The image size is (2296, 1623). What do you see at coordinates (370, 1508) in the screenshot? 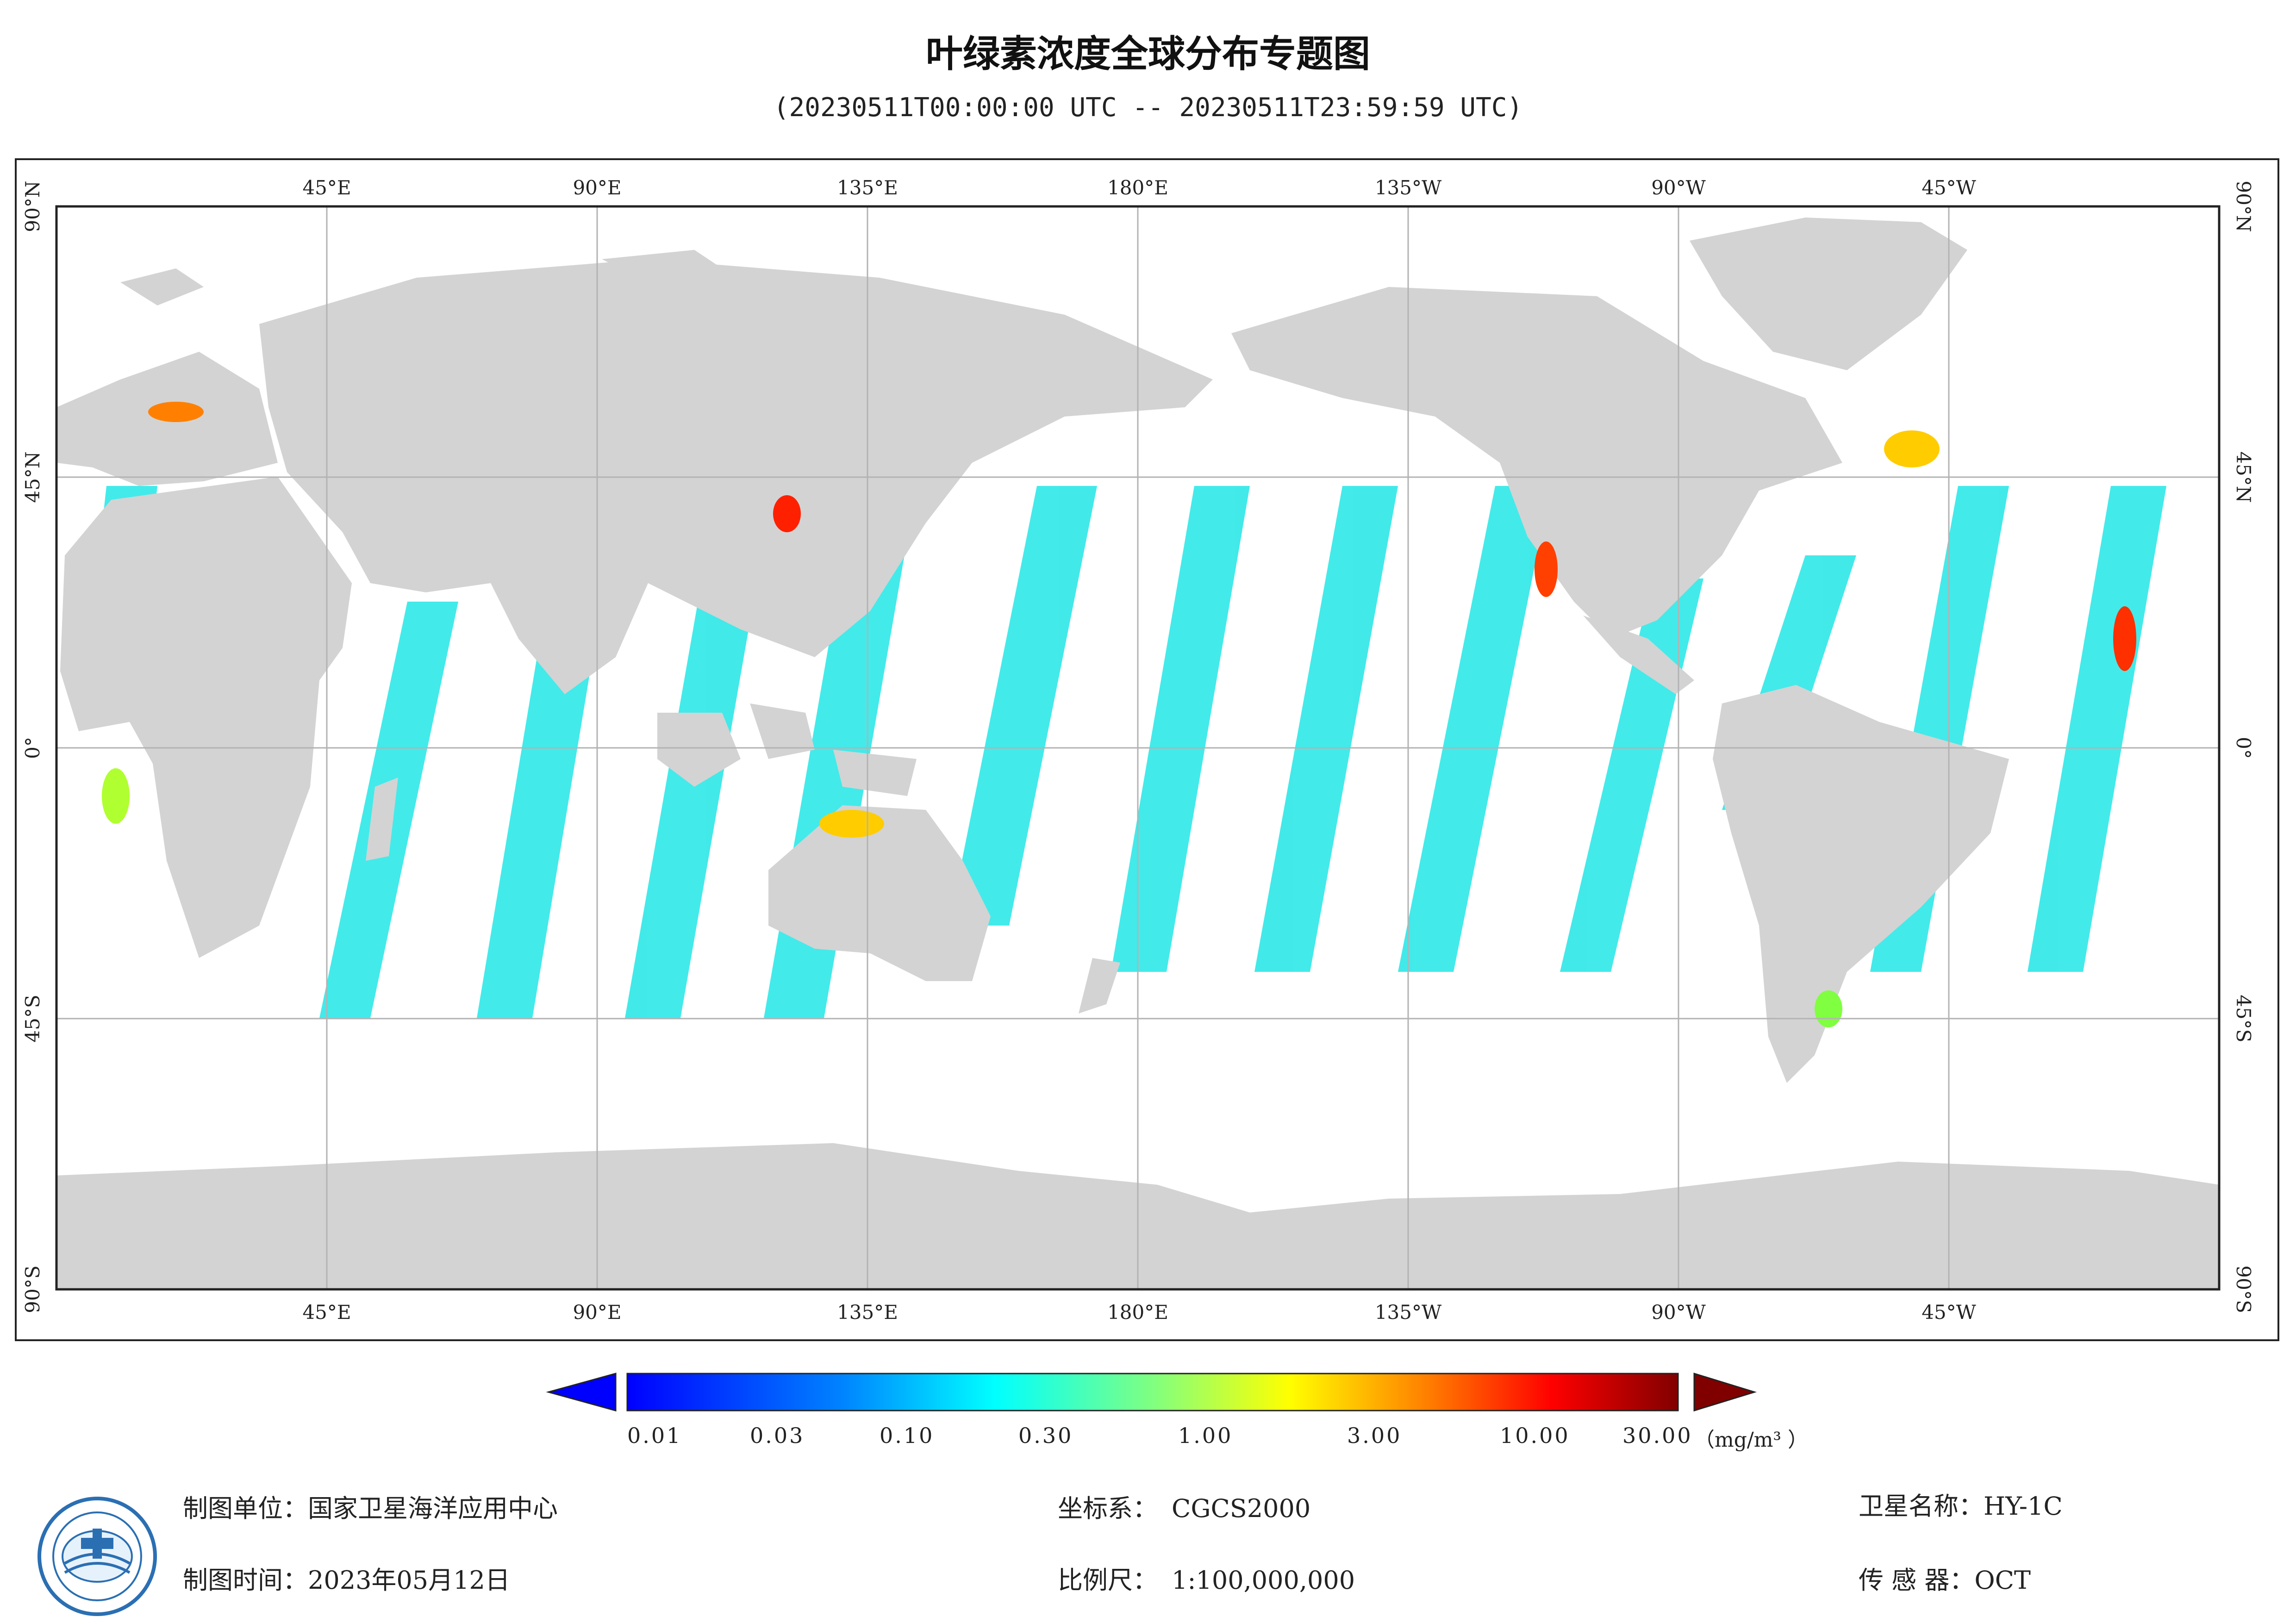
I see `map-unit: 制图单位：国家卫星海洋应用中心` at bounding box center [370, 1508].